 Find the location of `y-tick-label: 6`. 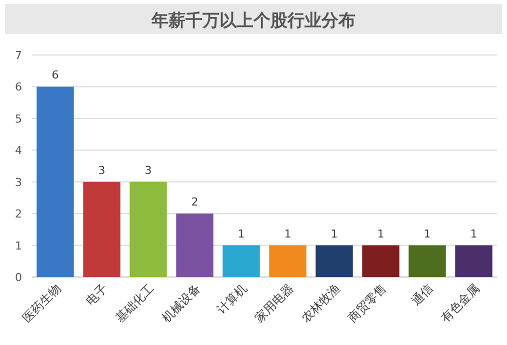

y-tick-label: 6 is located at coordinates (18, 87).